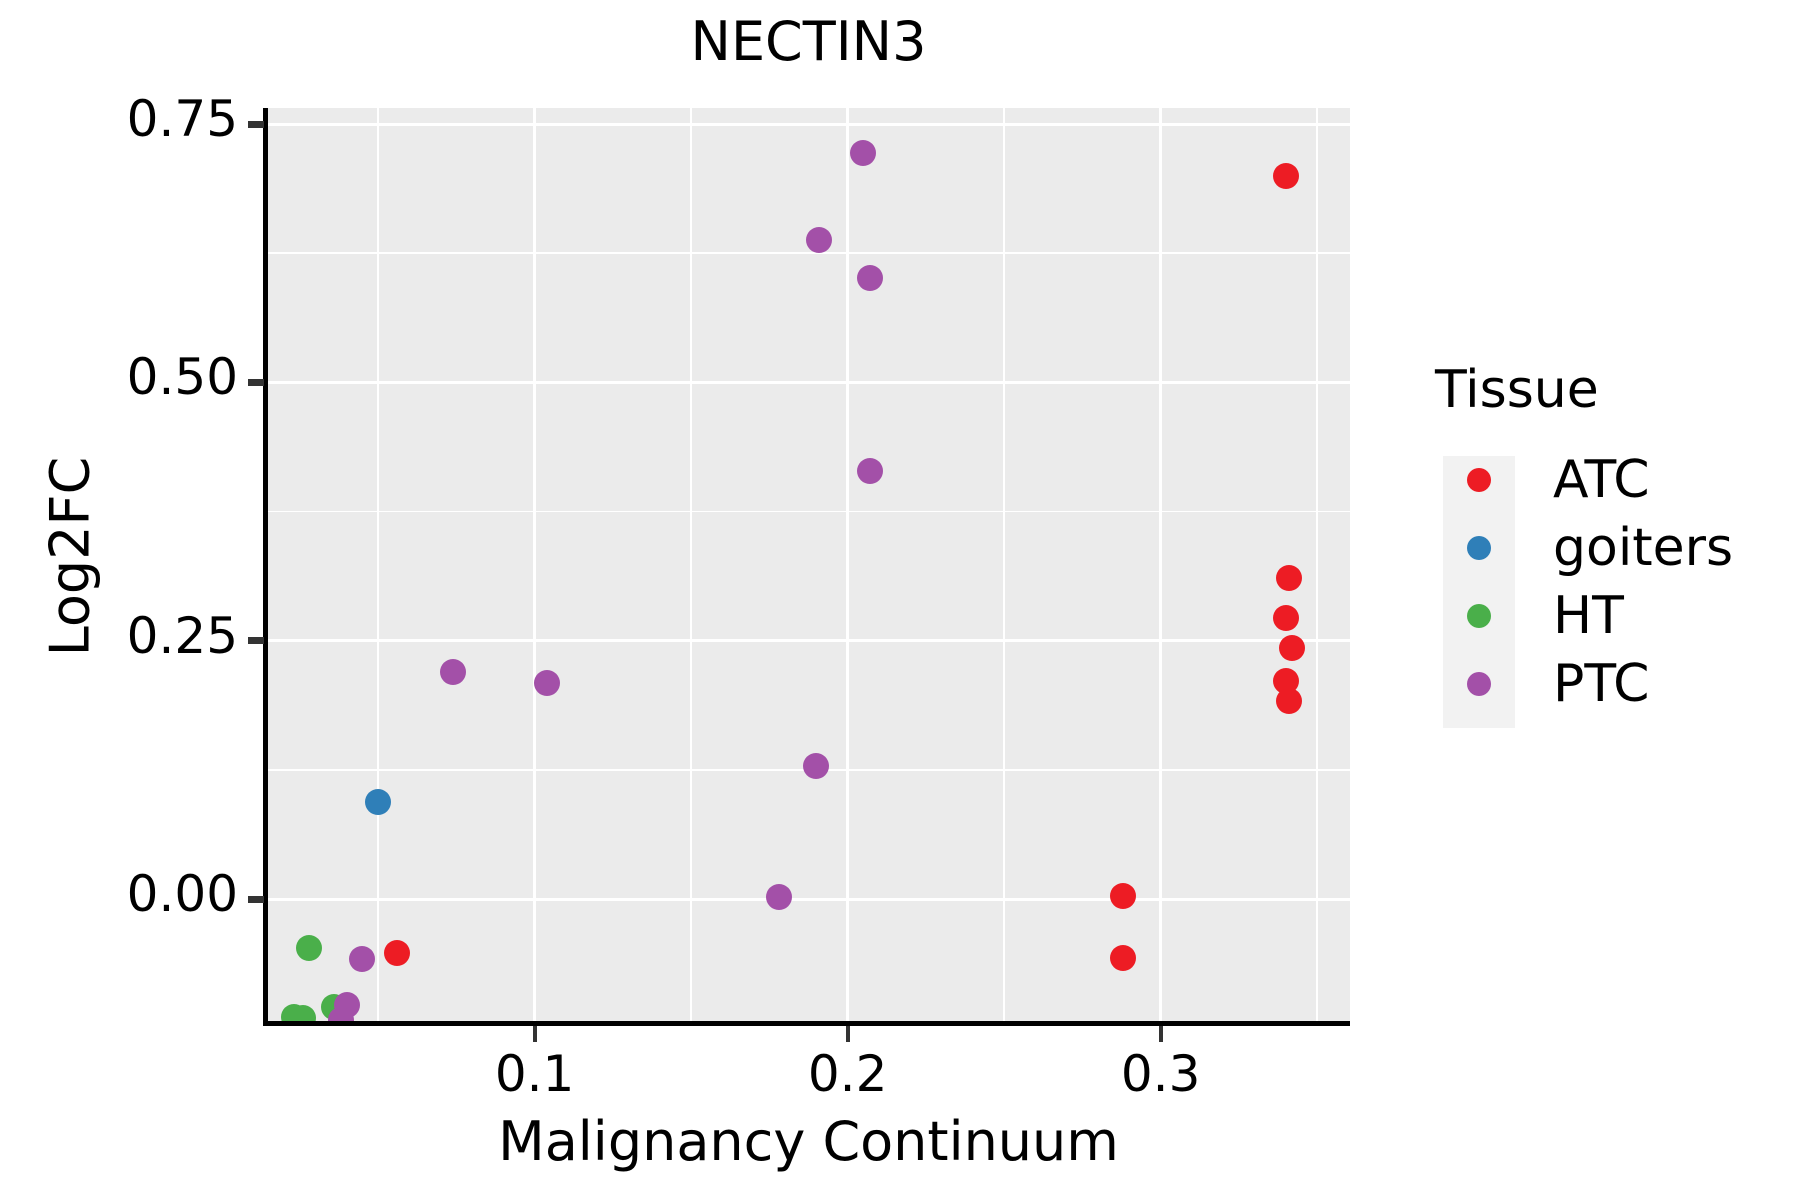 The width and height of the screenshot is (1800, 1200). What do you see at coordinates (182, 119) in the screenshot?
I see `y-tick-label: 0.75` at bounding box center [182, 119].